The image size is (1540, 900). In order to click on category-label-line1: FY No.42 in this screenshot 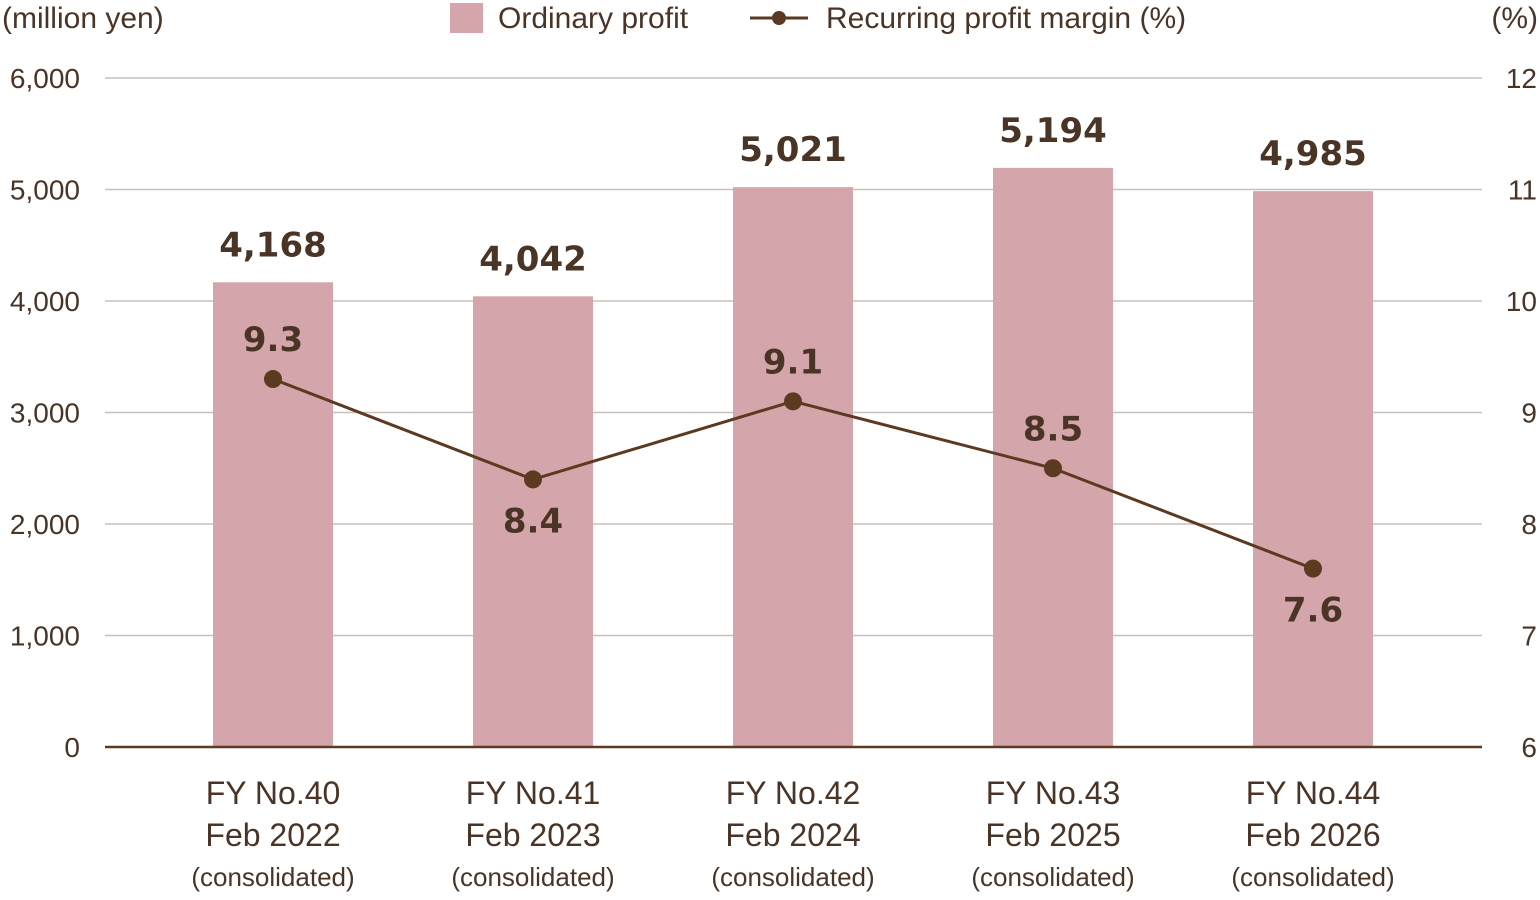, I will do `click(793, 793)`.